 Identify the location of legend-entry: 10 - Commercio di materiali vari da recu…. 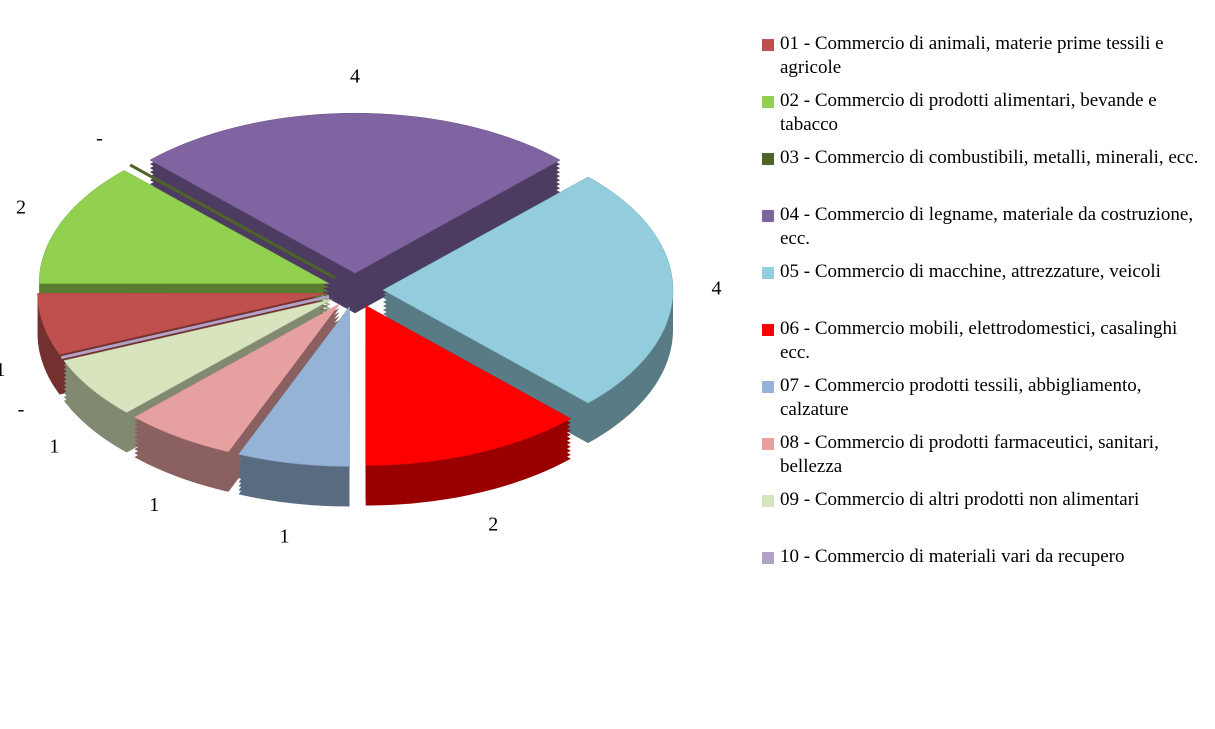
(985, 573).